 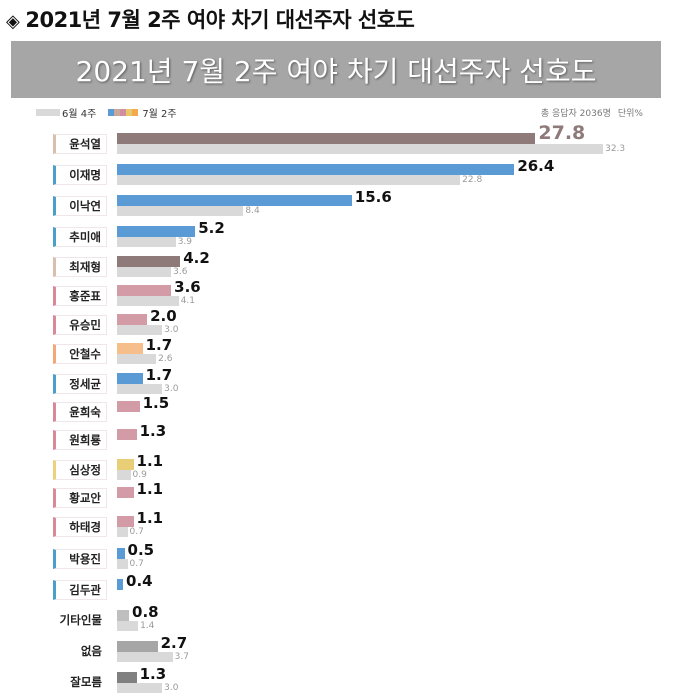 I want to click on chart-banner: 2021년 7월 2주 여야 차기 대선주자 선호도, so click(x=336, y=69).